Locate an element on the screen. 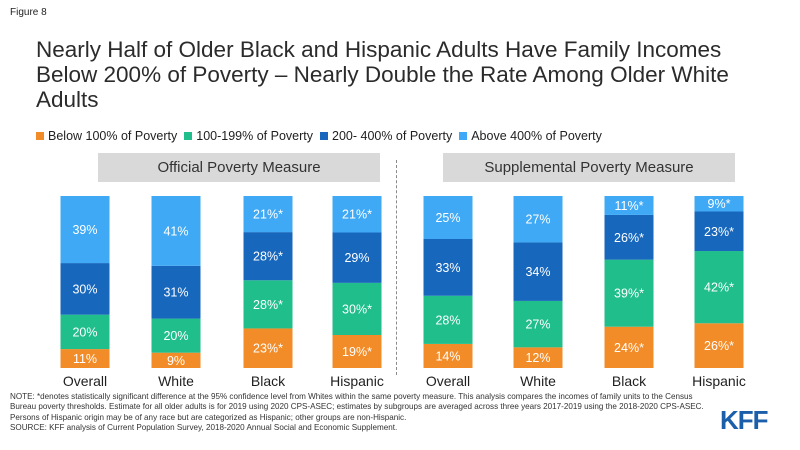  data-label: 34% is located at coordinates (537, 272).